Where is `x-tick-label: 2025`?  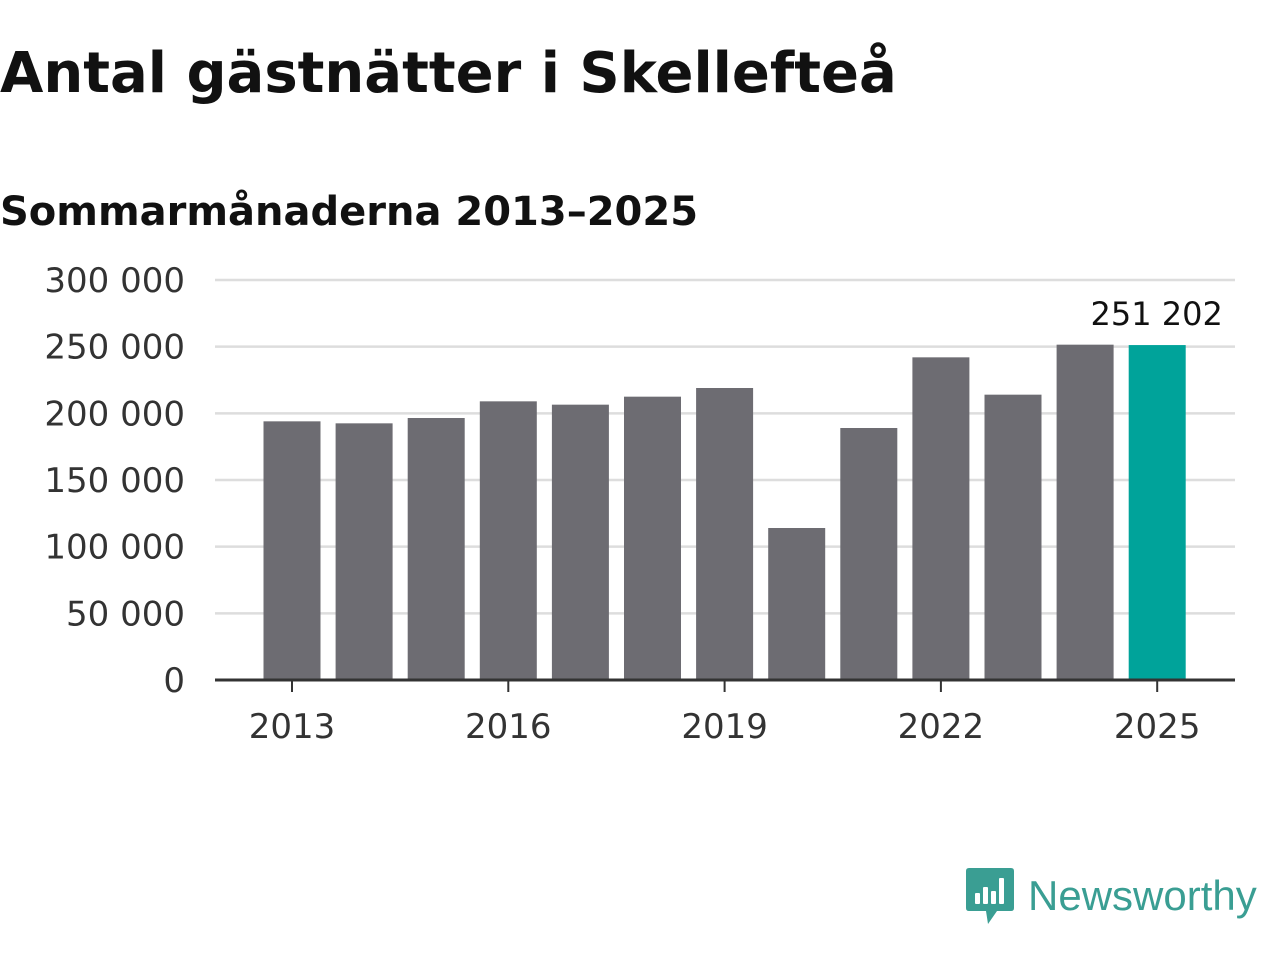 x-tick-label: 2025 is located at coordinates (1157, 727).